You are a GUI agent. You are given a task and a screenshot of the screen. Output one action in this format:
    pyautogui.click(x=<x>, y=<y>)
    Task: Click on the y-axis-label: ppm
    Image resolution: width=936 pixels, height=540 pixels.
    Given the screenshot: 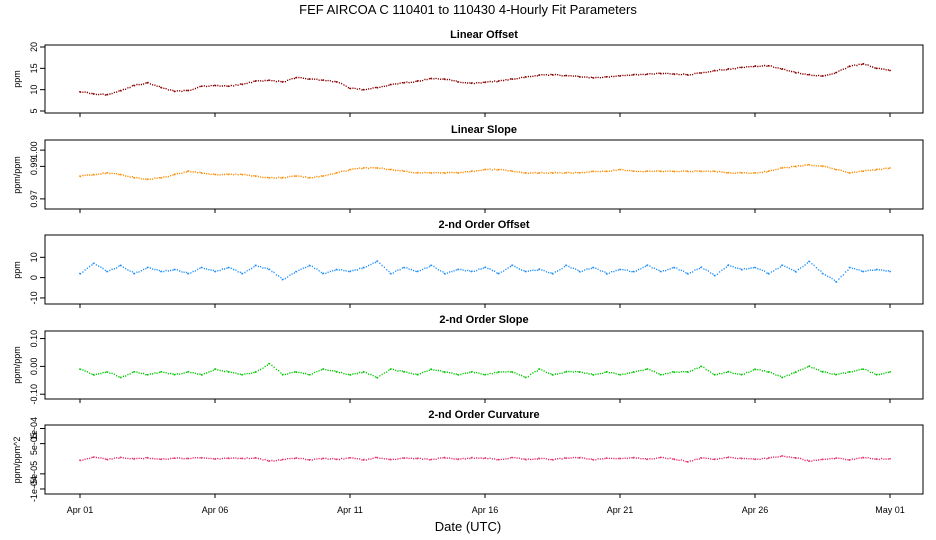 What is the action you would take?
    pyautogui.click(x=17, y=79)
    